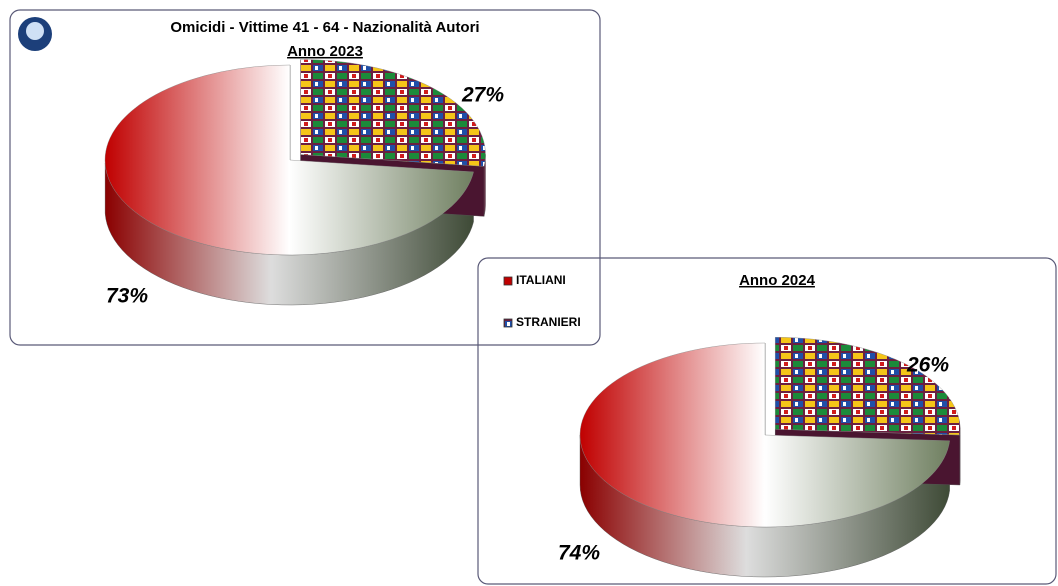 The image size is (1058, 586). Describe the element at coordinates (777, 280) in the screenshot. I see `chart-subtitle: Anno 2024` at that location.